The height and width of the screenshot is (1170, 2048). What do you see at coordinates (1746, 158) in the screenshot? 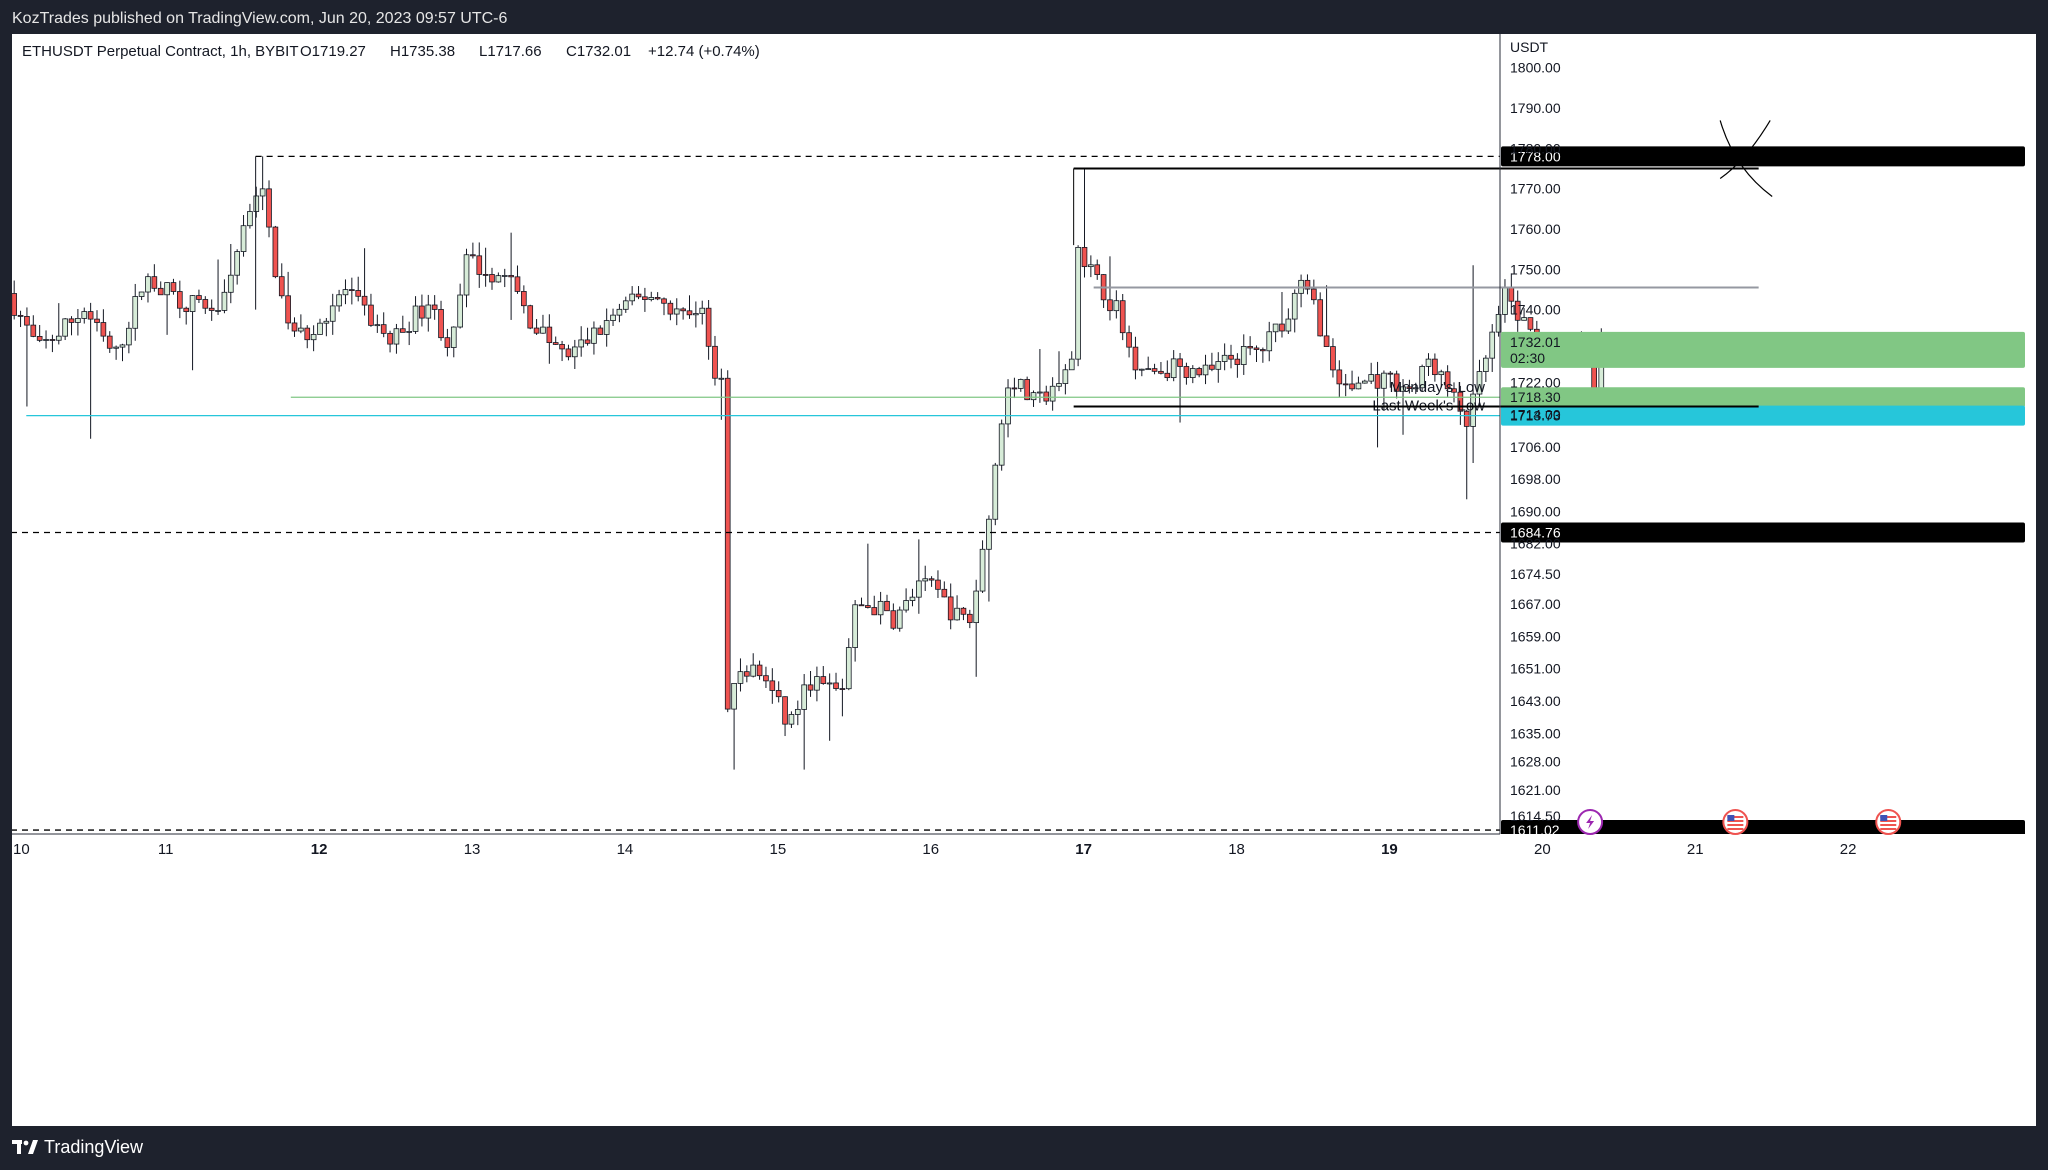
I see `x-mark-stroke-a` at bounding box center [1746, 158].